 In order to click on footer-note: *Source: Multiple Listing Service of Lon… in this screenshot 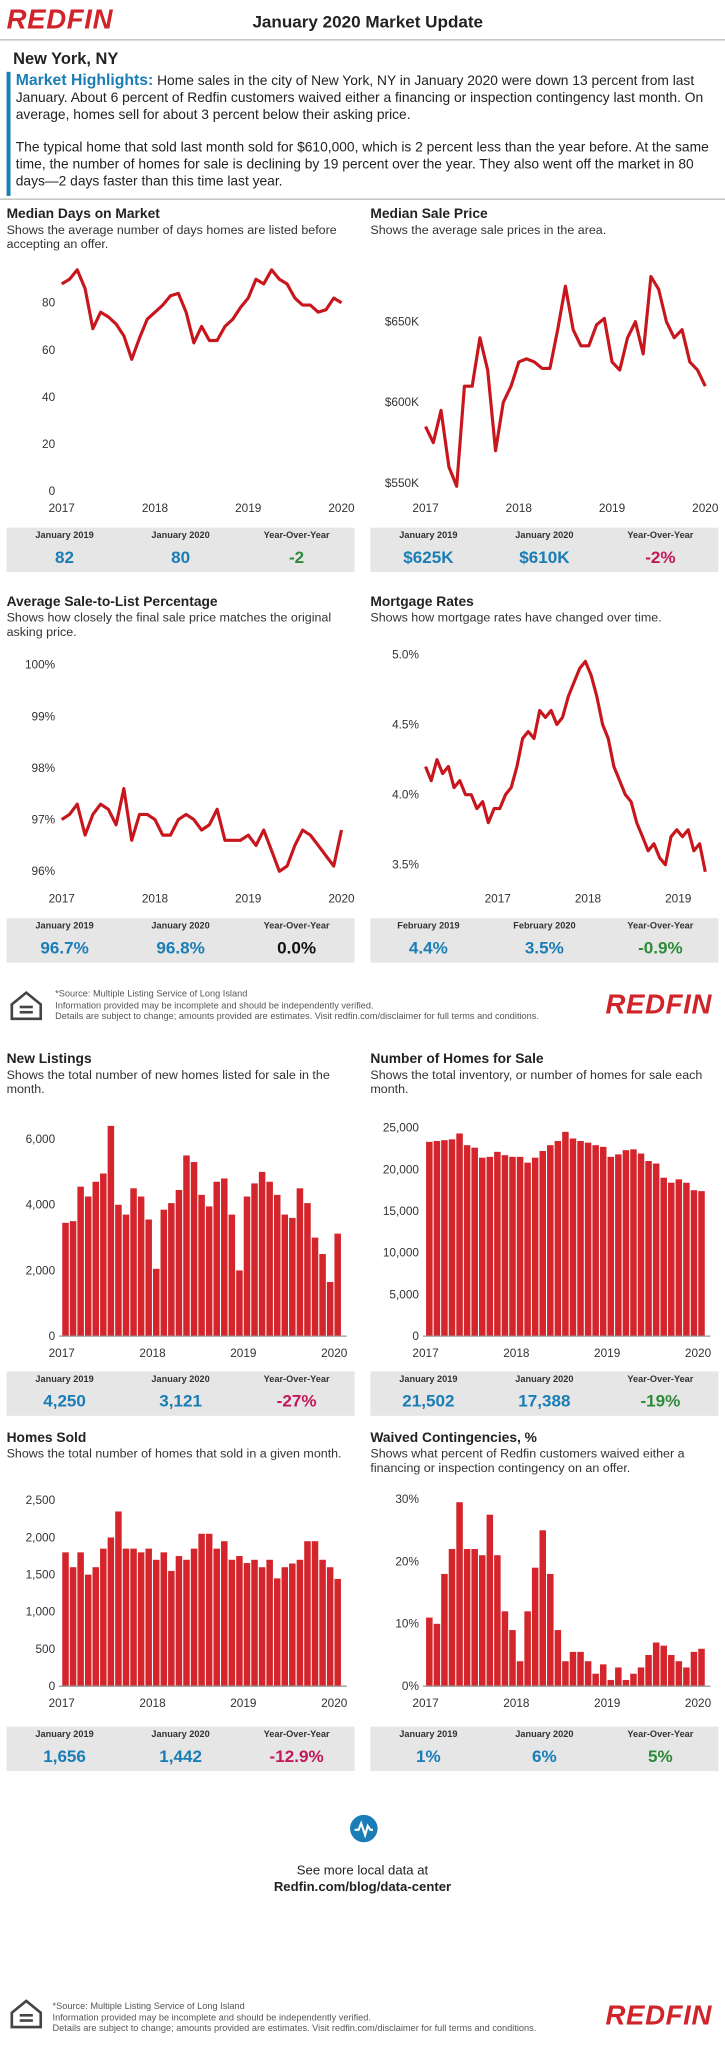, I will do `click(295, 2018)`.